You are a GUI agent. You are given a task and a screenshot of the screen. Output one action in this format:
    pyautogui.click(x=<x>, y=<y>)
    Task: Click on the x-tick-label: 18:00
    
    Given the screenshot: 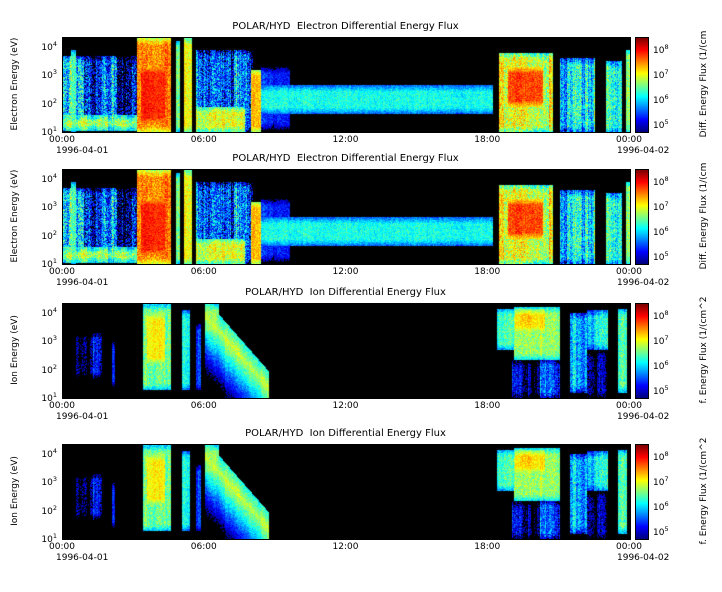 What is the action you would take?
    pyautogui.click(x=487, y=547)
    